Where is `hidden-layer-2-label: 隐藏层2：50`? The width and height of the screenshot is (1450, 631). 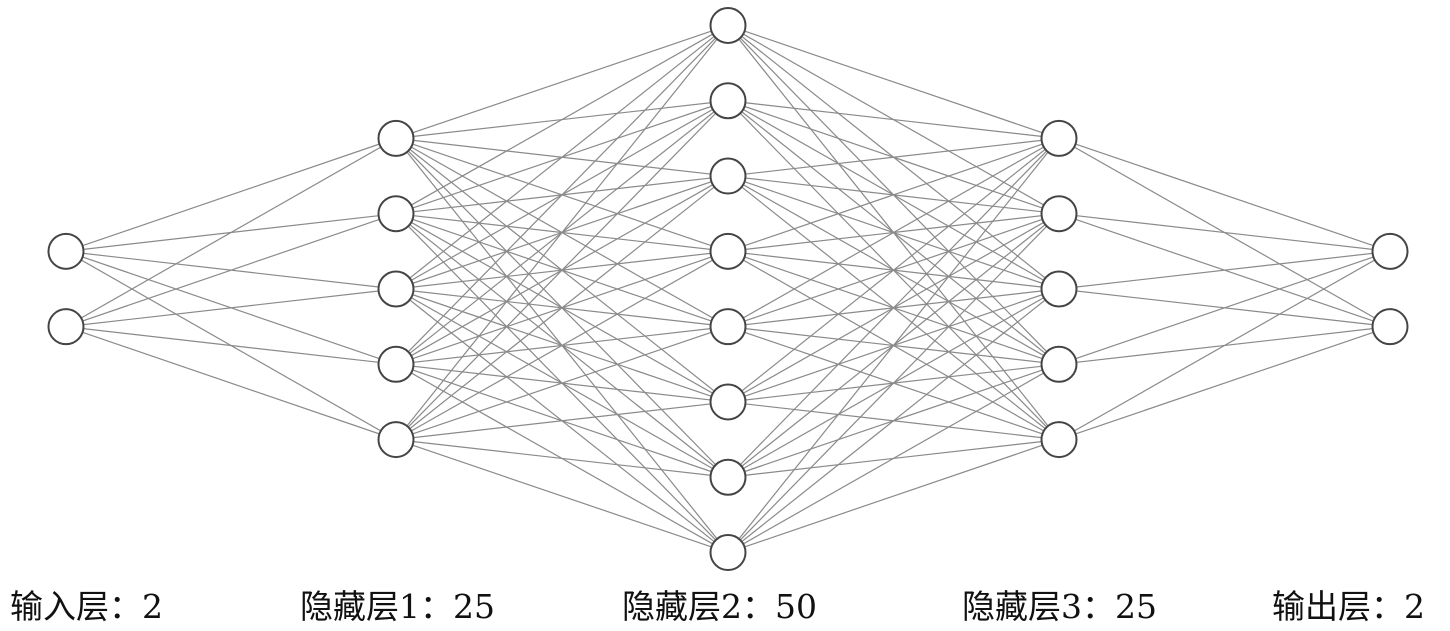 hidden-layer-2-label: 隐藏层2：50 is located at coordinates (719, 606).